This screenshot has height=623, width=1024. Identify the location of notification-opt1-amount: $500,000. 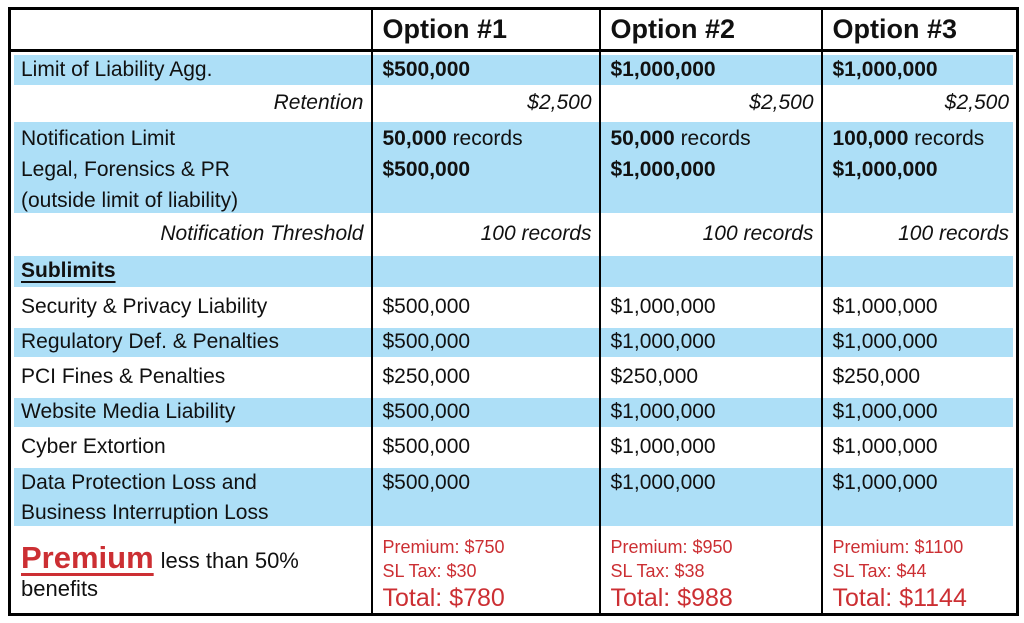
(426, 169).